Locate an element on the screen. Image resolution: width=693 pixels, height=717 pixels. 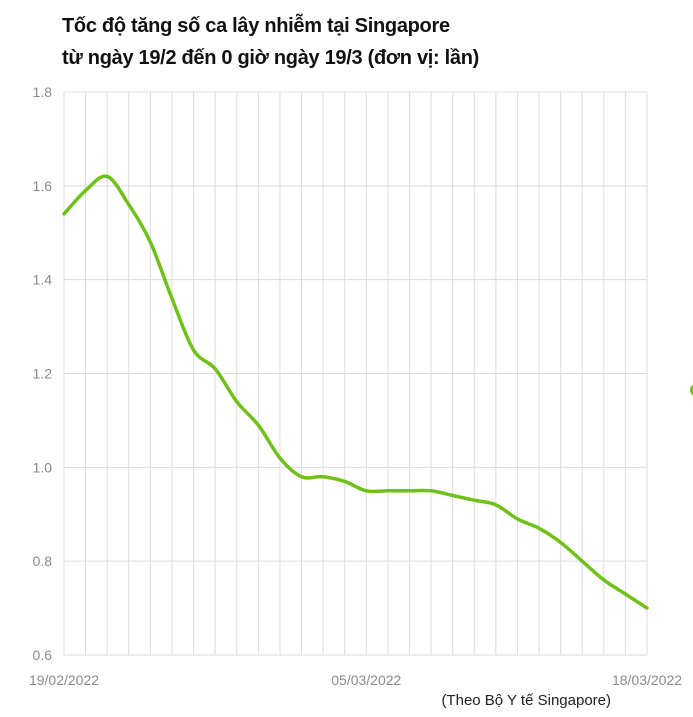
y-tick-label: 1.8 is located at coordinates (43, 92).